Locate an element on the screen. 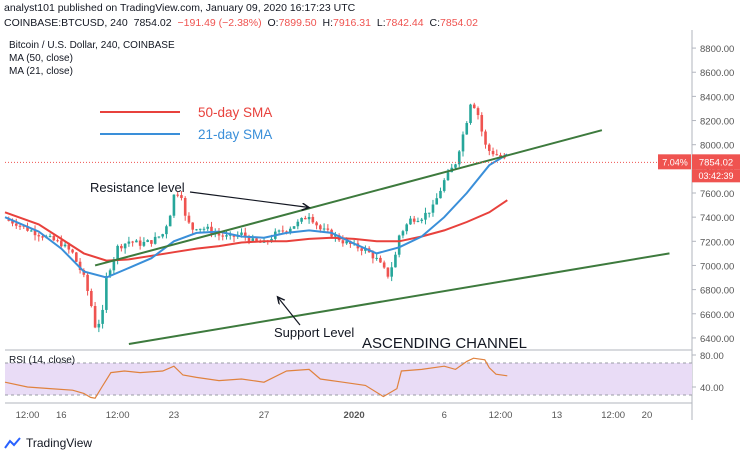 The width and height of the screenshot is (740, 456). price-tick-label: 6400.00 is located at coordinates (717, 339).